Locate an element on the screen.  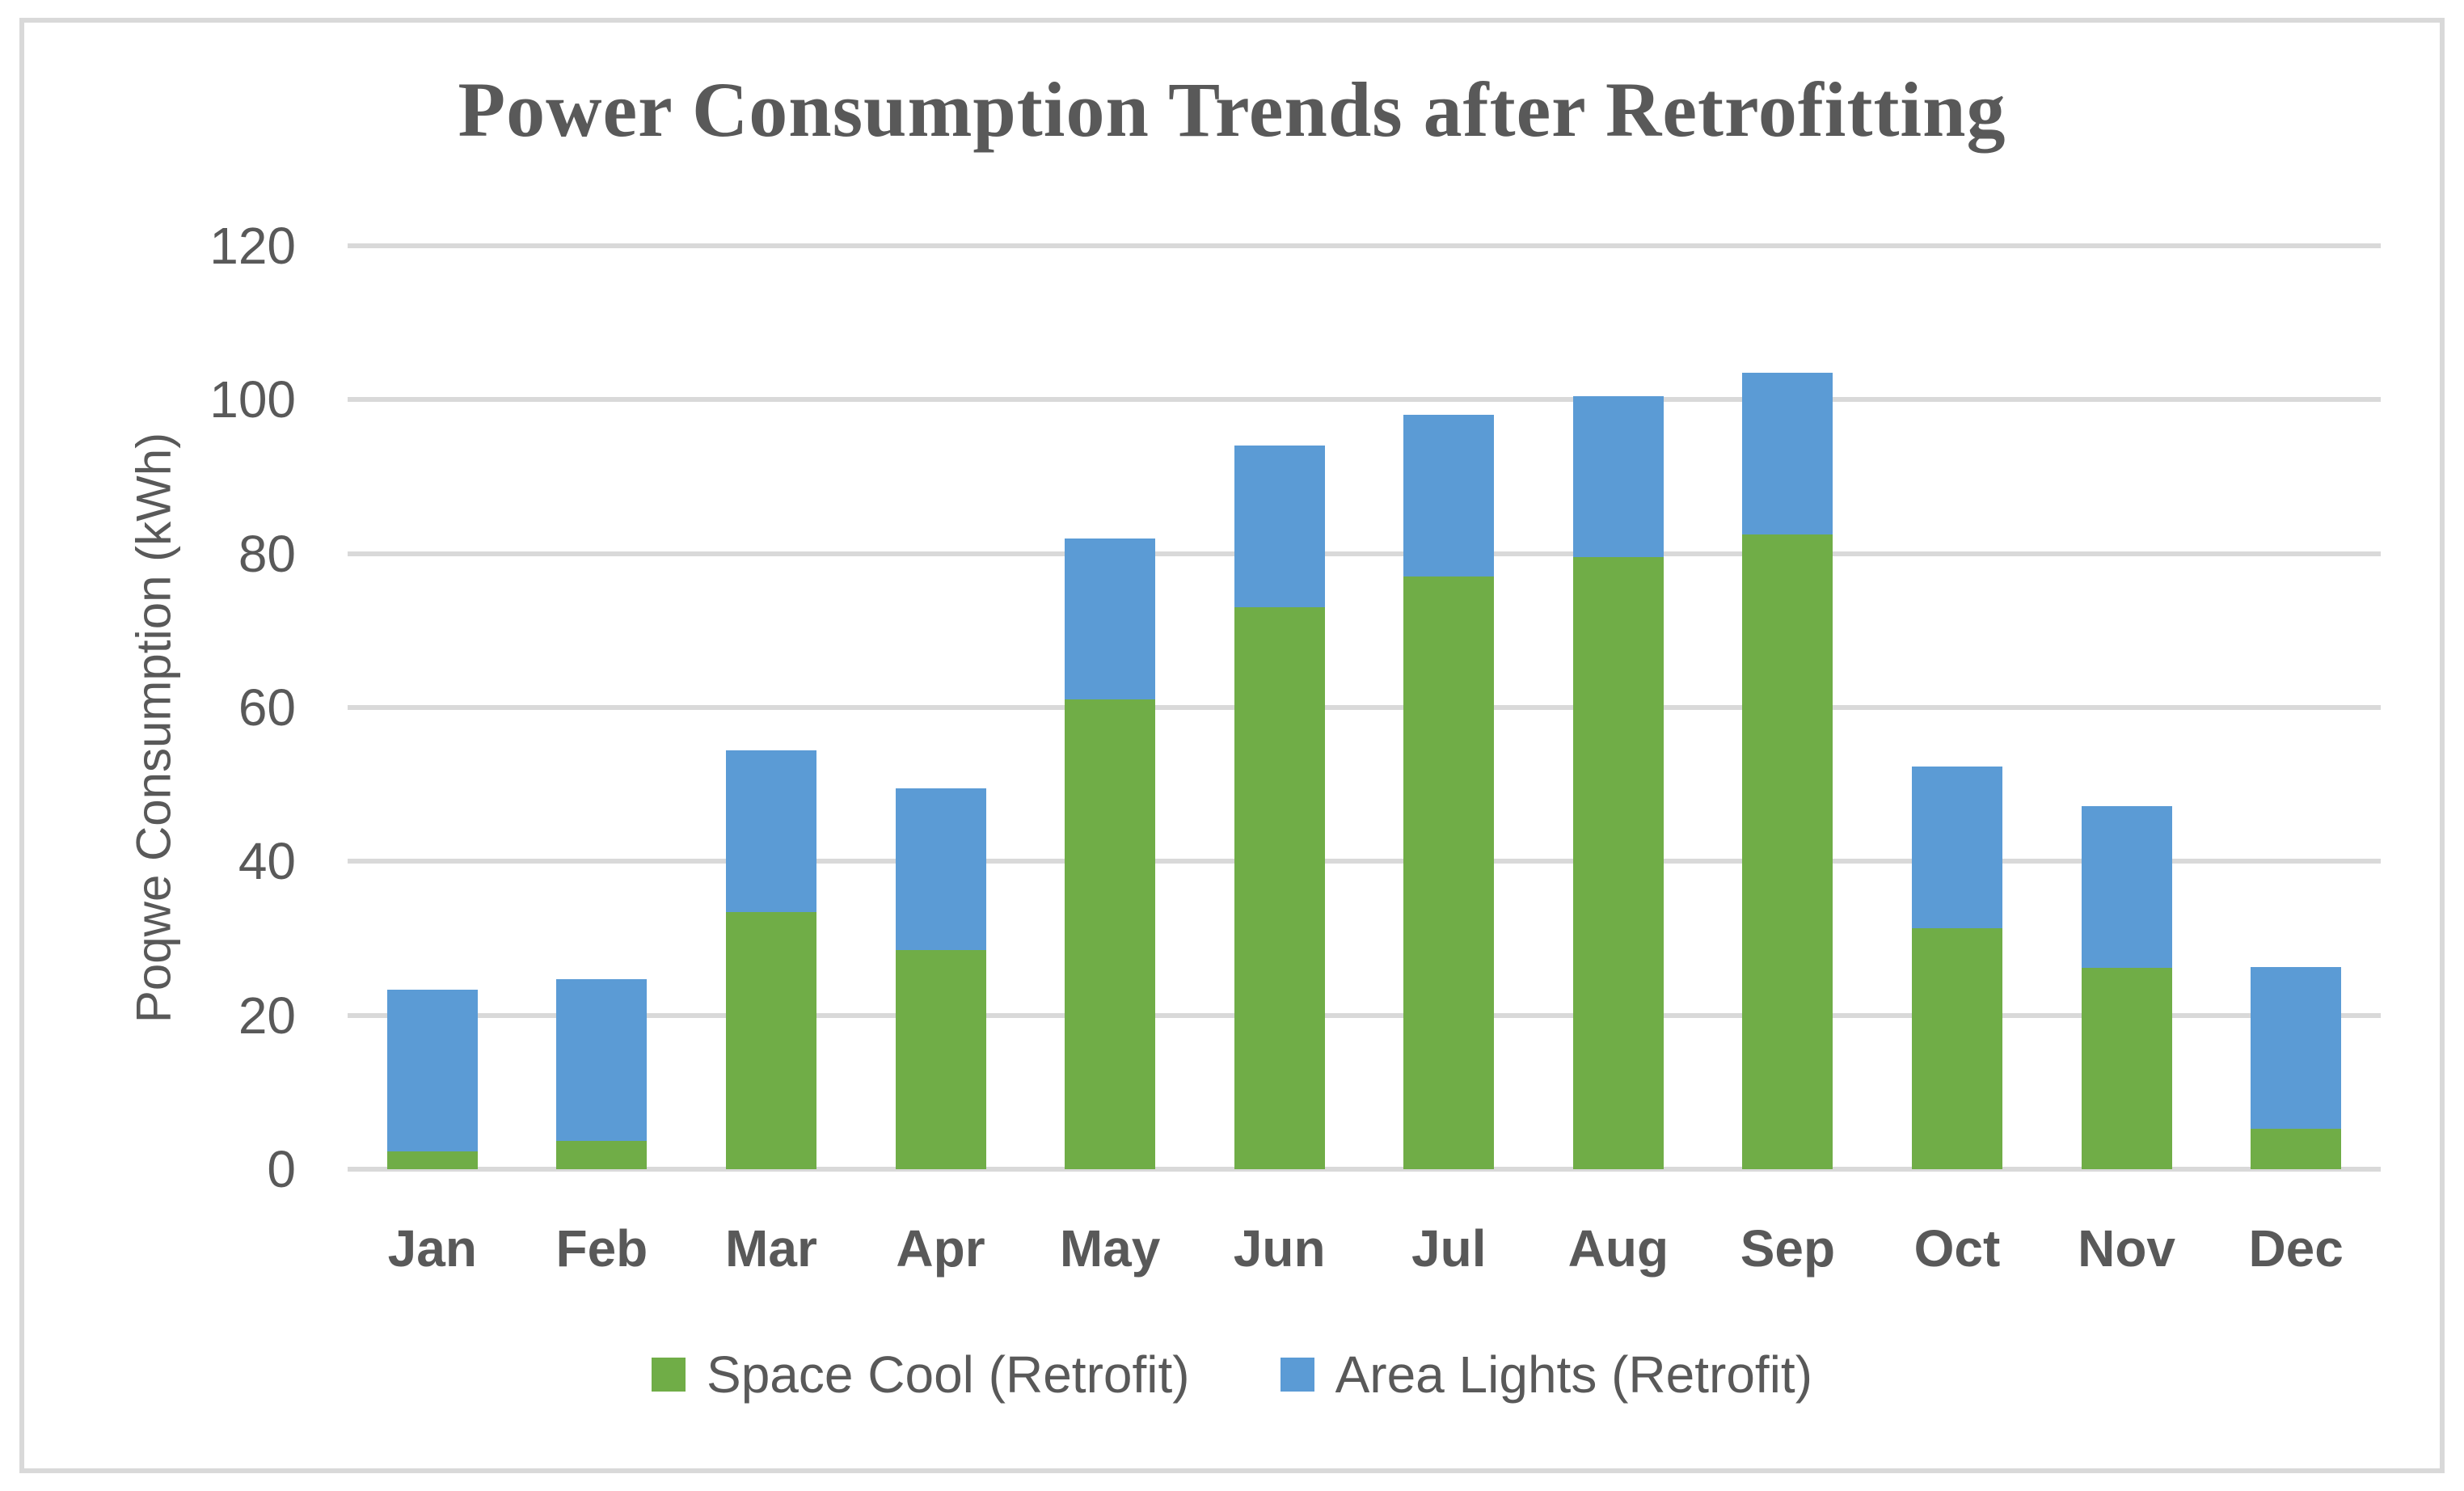
legend-item-space-cool-retrofit: Space Cool (Retrofit) is located at coordinates (921, 1375).